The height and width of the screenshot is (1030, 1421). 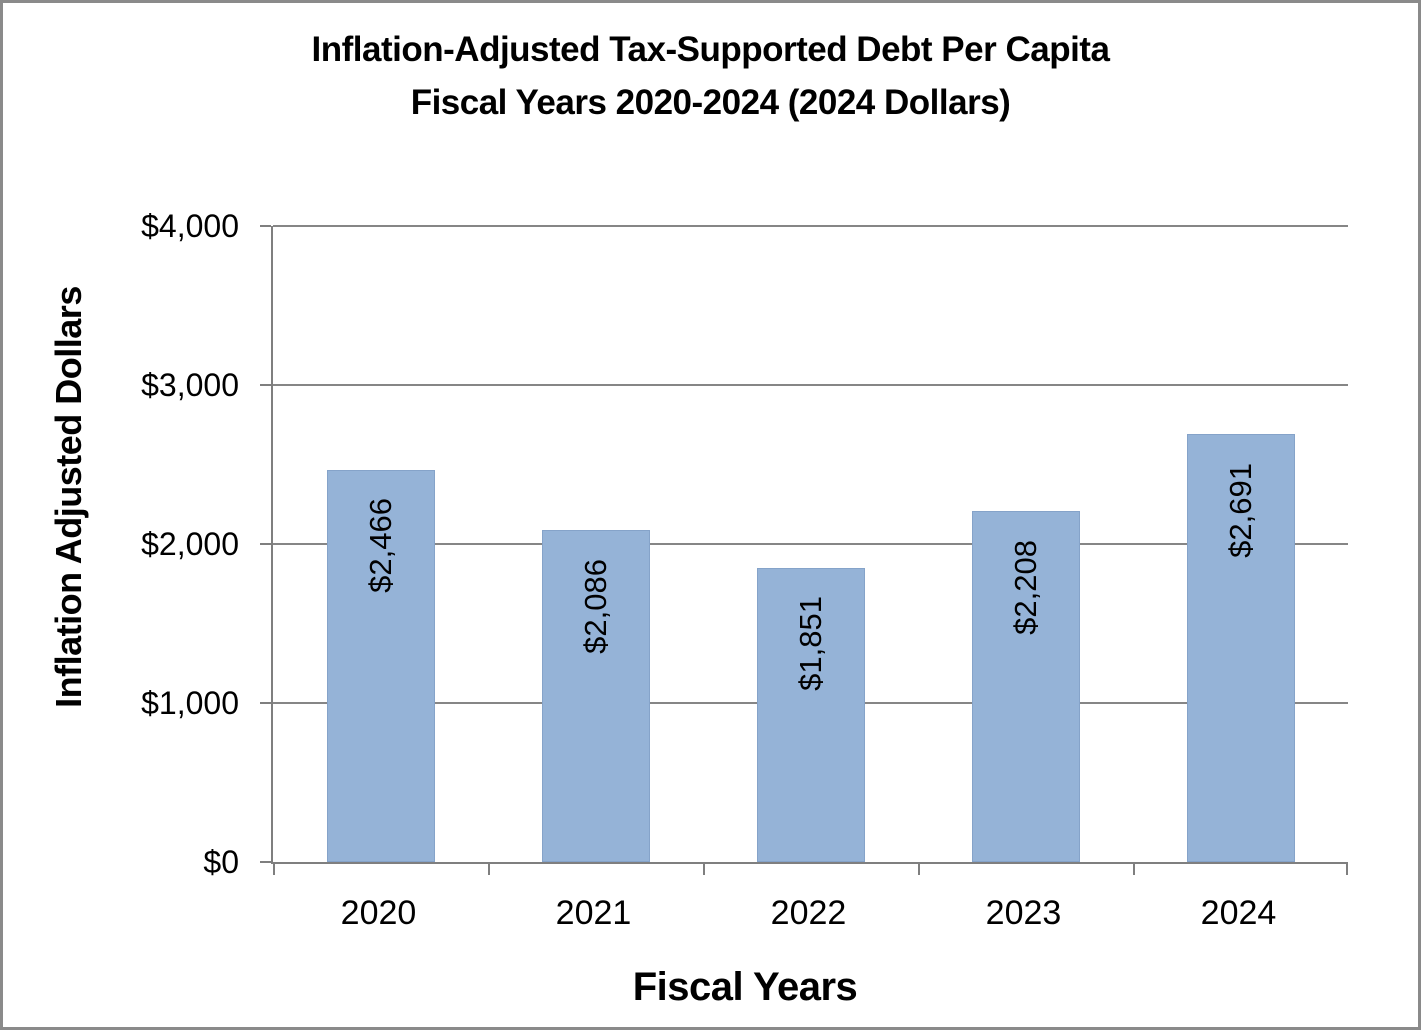 I want to click on y-tick-label: $1,000, so click(x=190, y=703).